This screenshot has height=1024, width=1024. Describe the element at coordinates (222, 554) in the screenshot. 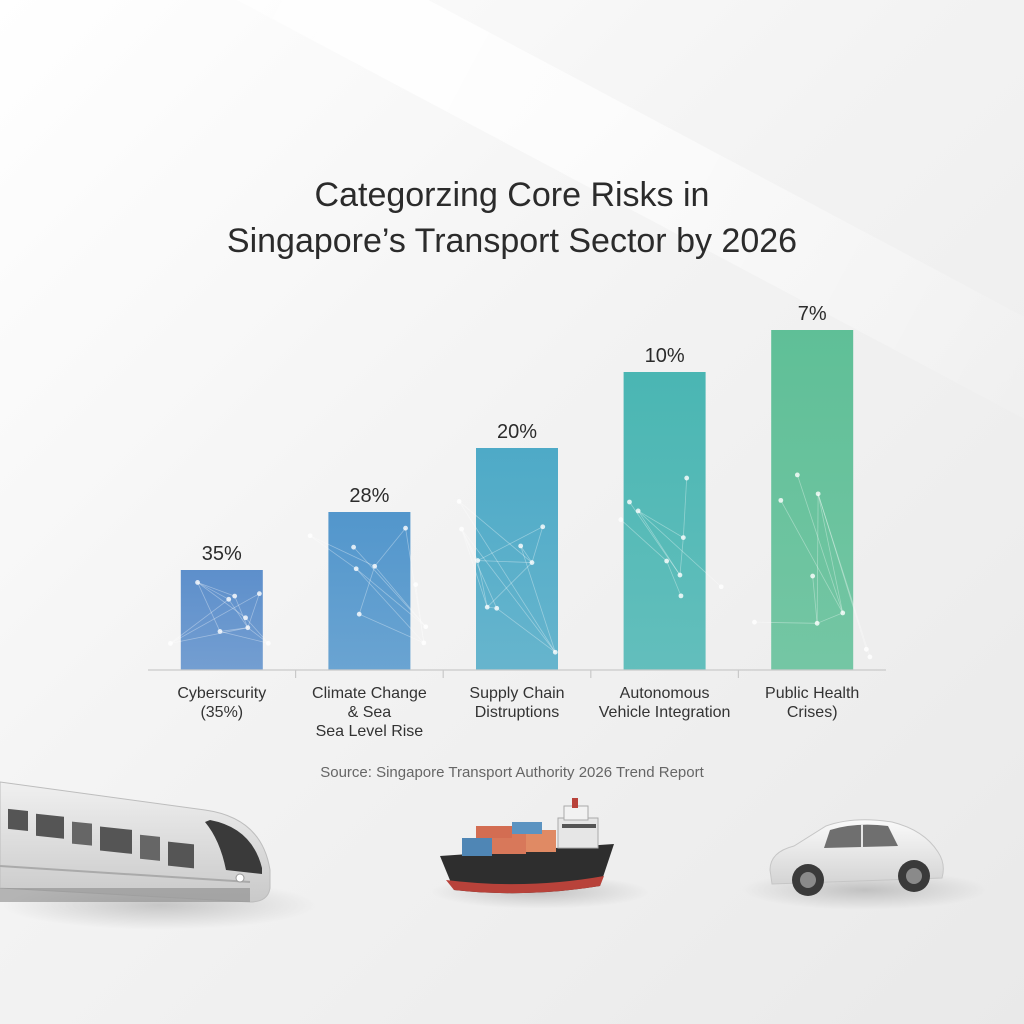

I see `bar-value-label: 35%` at that location.